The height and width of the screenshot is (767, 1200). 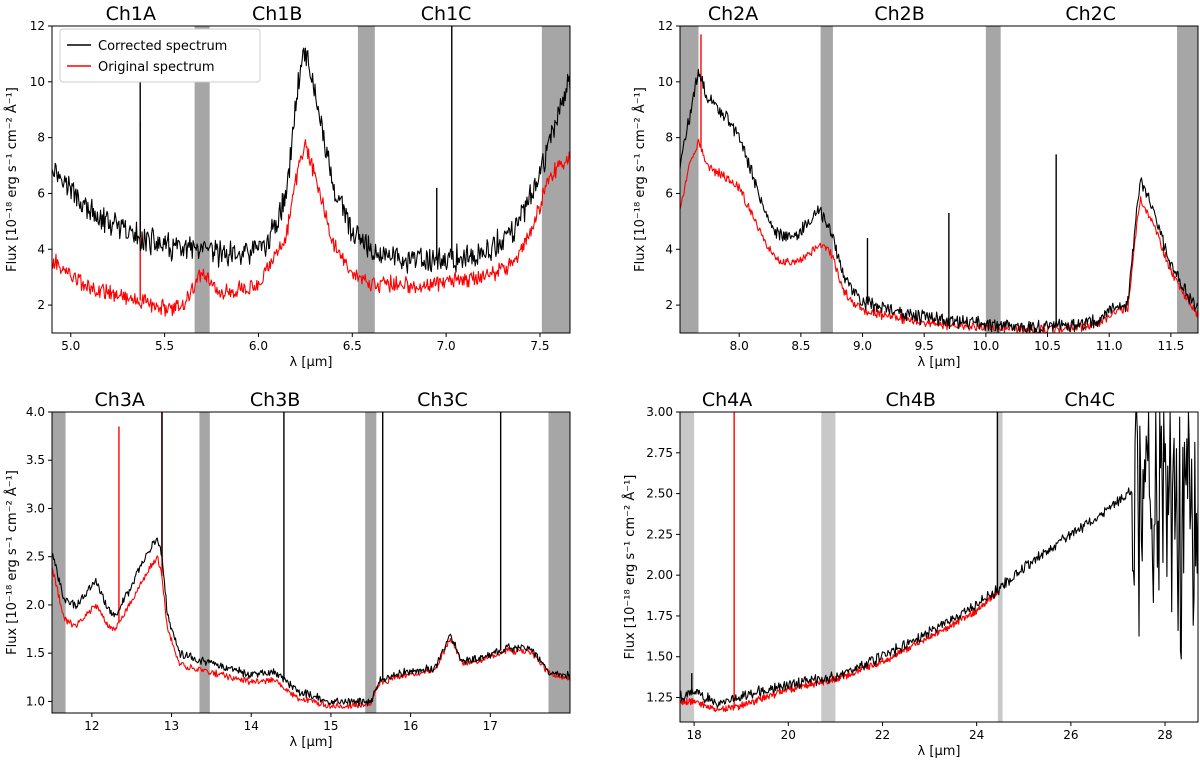 What do you see at coordinates (275, 400) in the screenshot?
I see `channel-label: Ch3B` at bounding box center [275, 400].